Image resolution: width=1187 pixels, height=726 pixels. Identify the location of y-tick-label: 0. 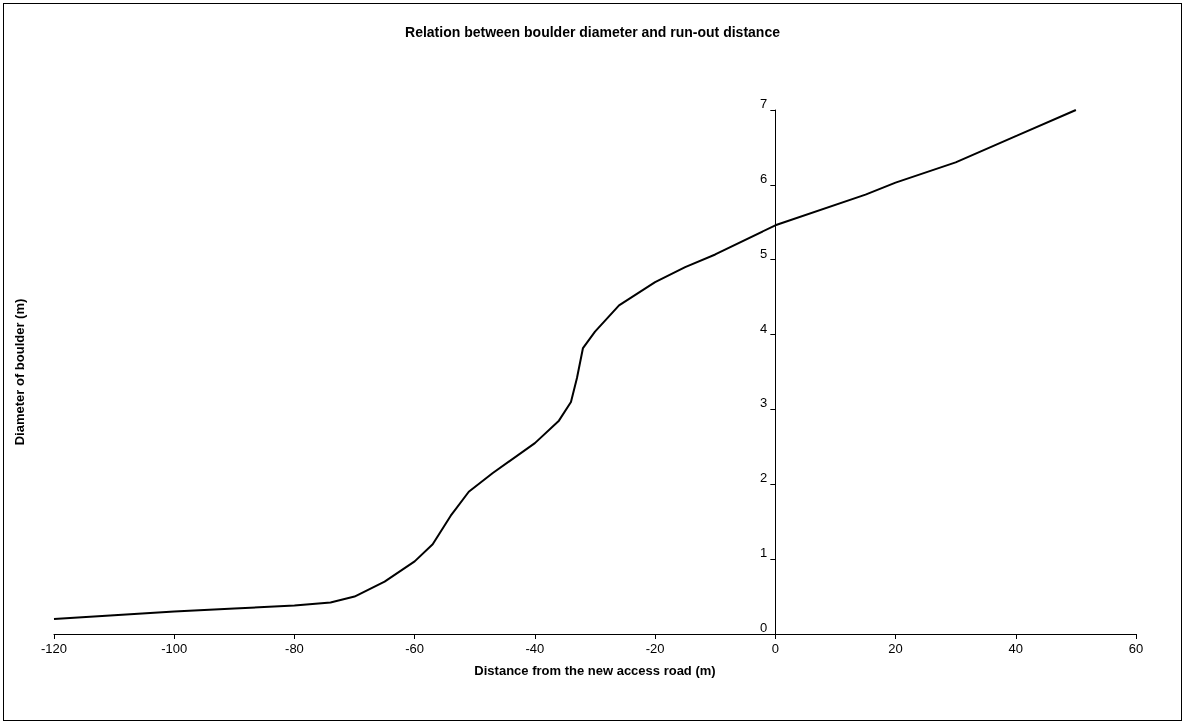
(764, 627).